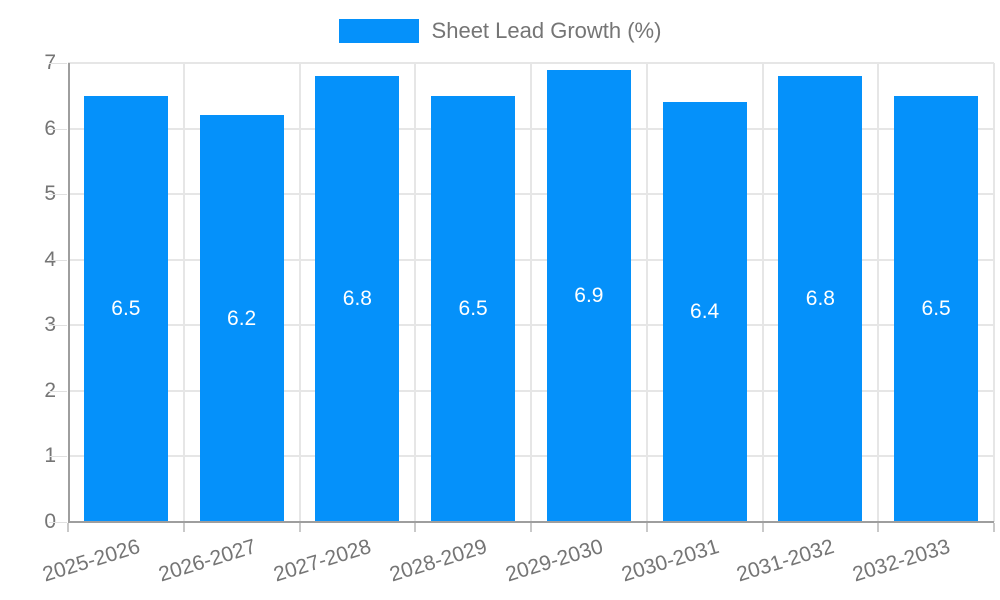  Describe the element at coordinates (34, 324) in the screenshot. I see `y-axis-label: 3` at that location.